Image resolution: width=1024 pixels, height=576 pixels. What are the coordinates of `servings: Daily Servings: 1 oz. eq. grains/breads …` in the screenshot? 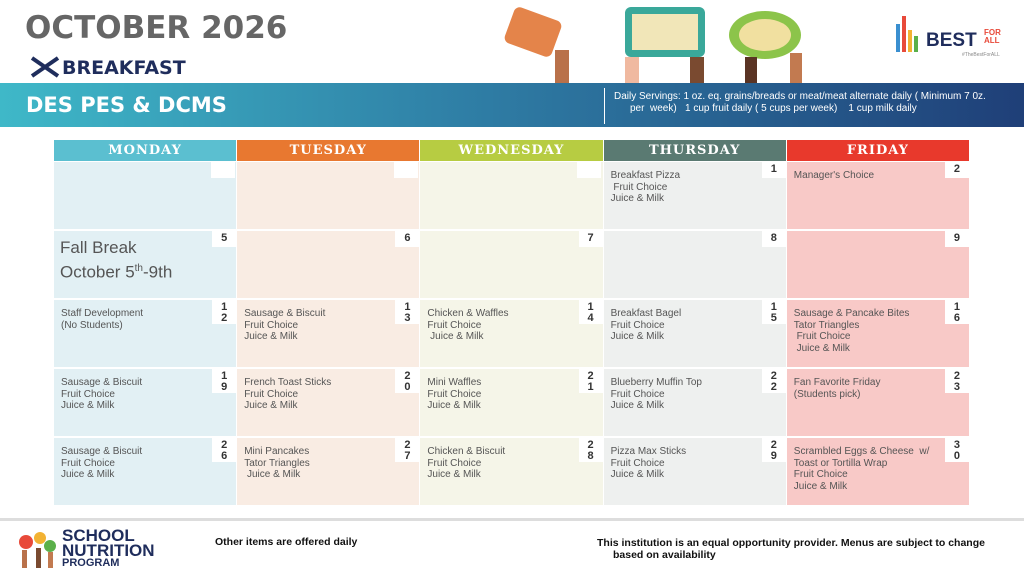 It's located at (800, 96).